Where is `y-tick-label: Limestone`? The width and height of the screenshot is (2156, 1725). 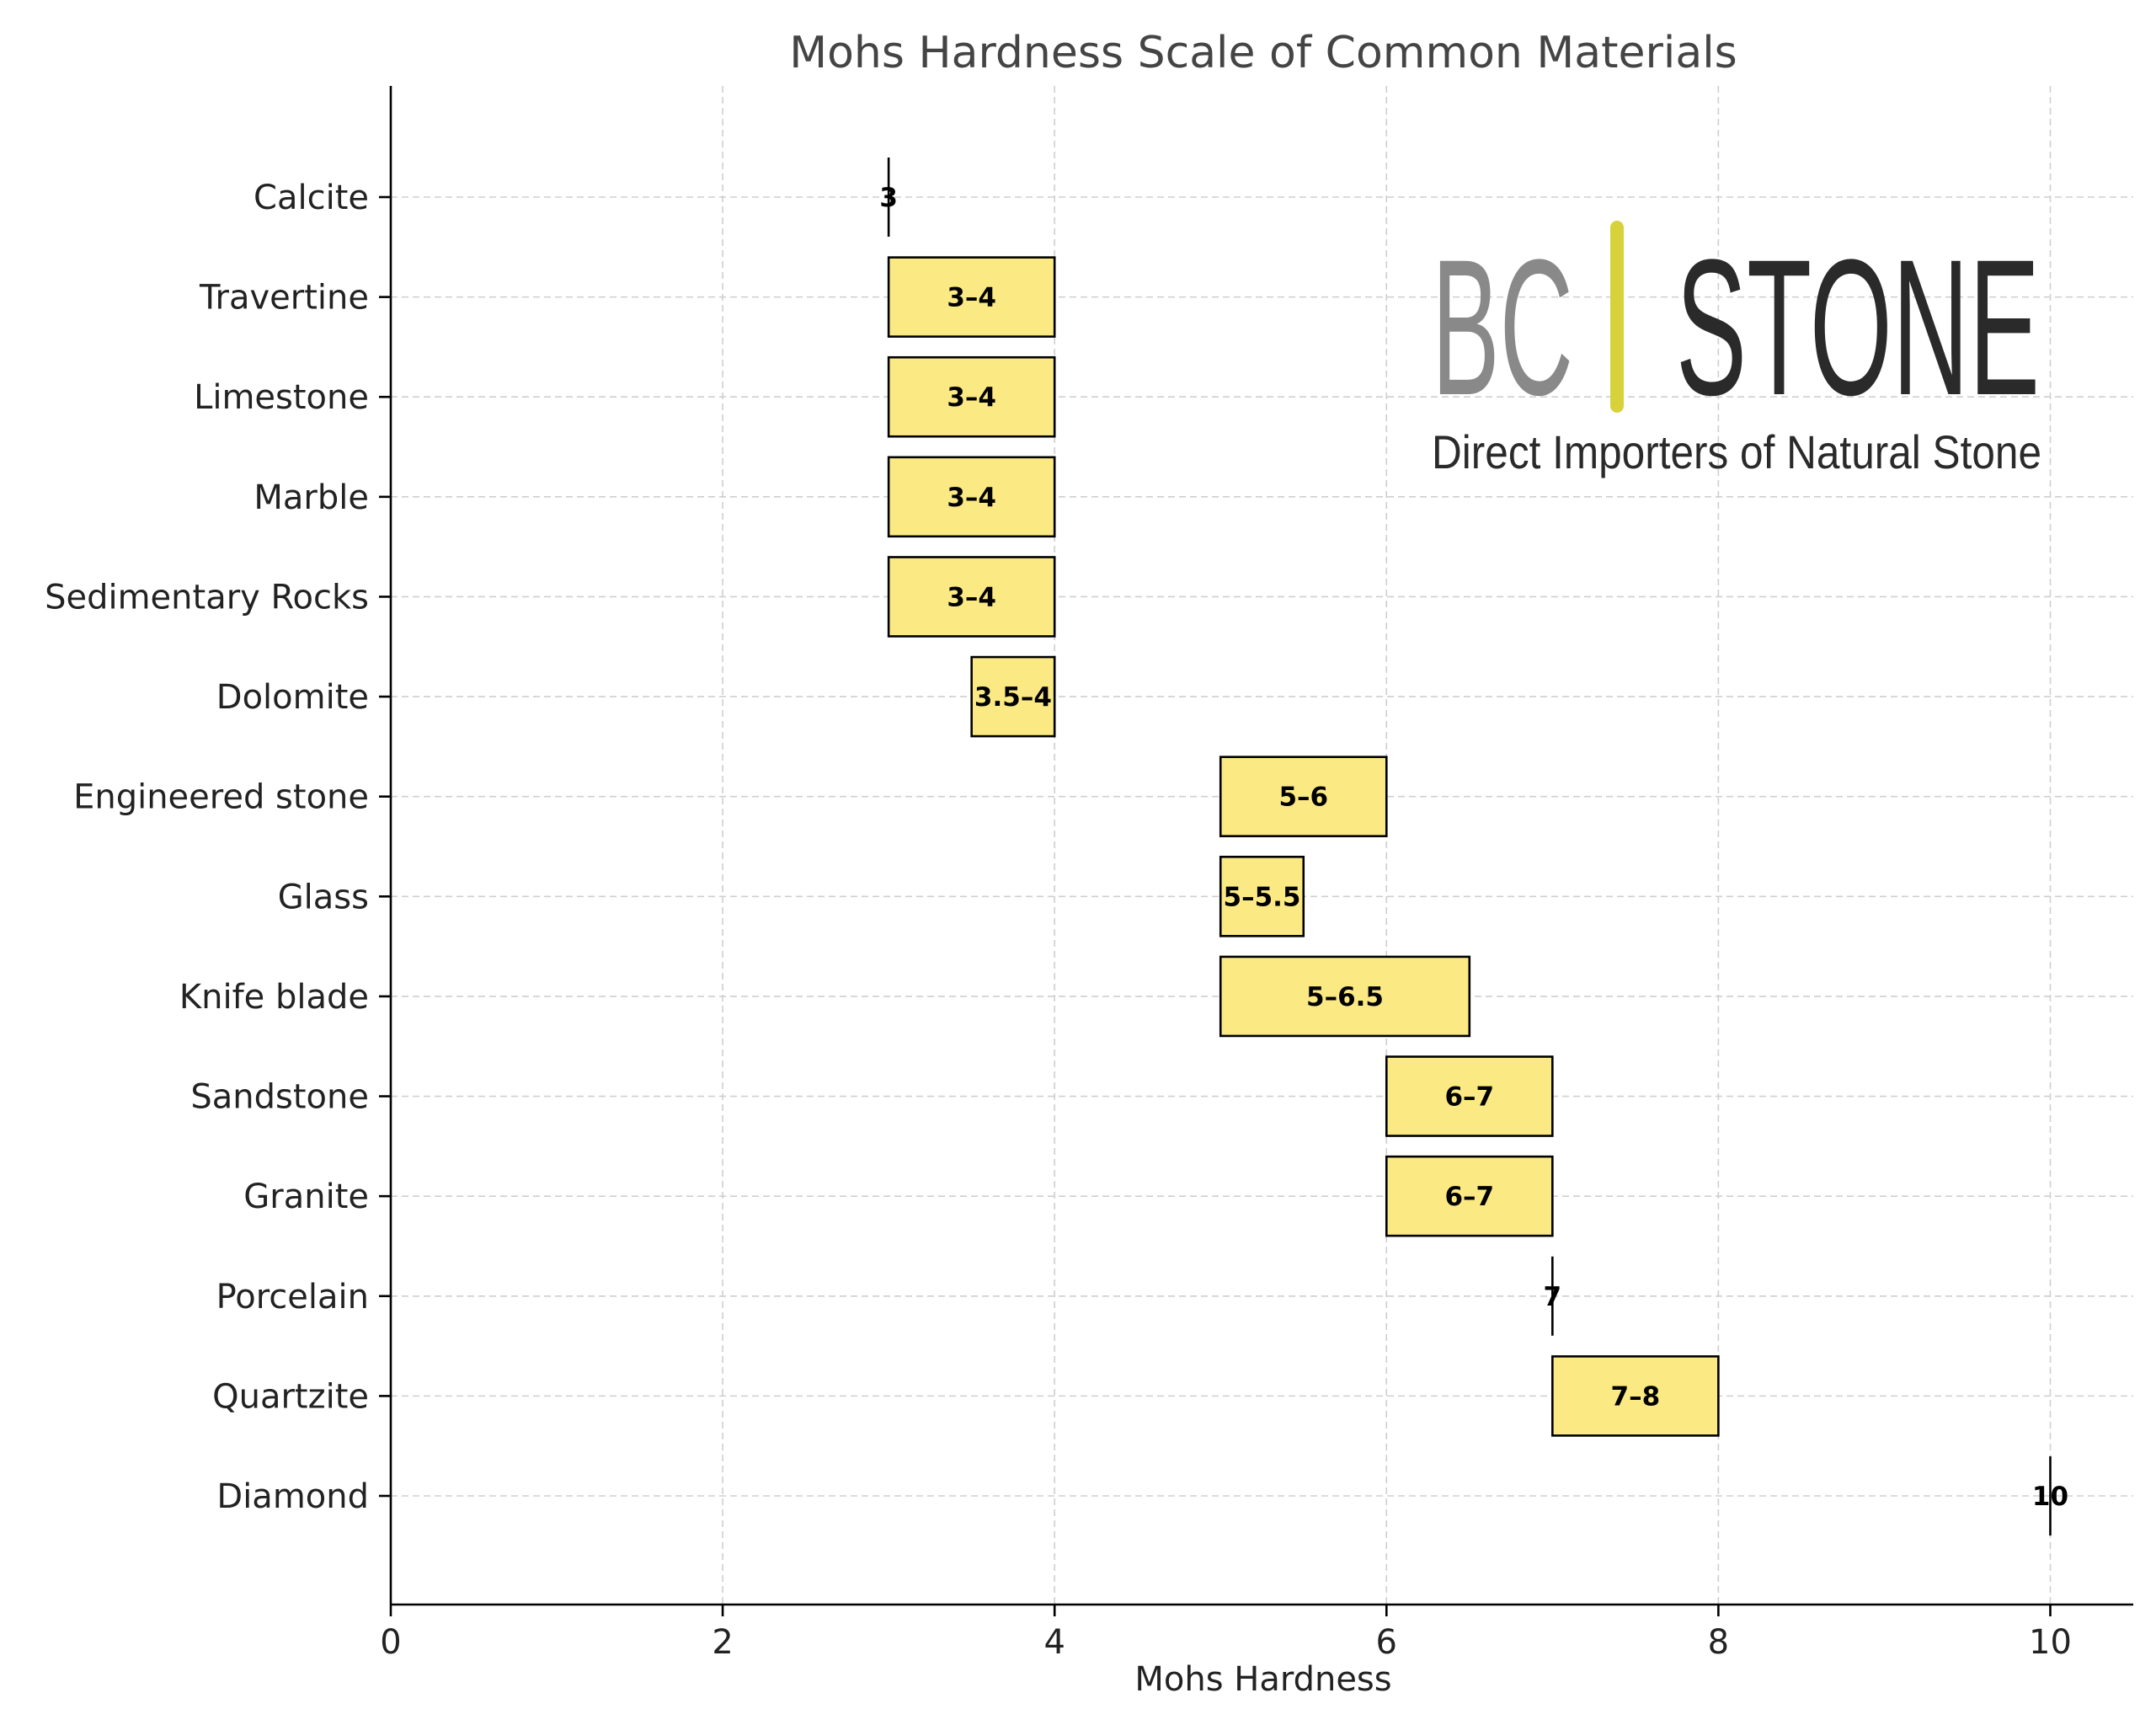 y-tick-label: Limestone is located at coordinates (281, 397).